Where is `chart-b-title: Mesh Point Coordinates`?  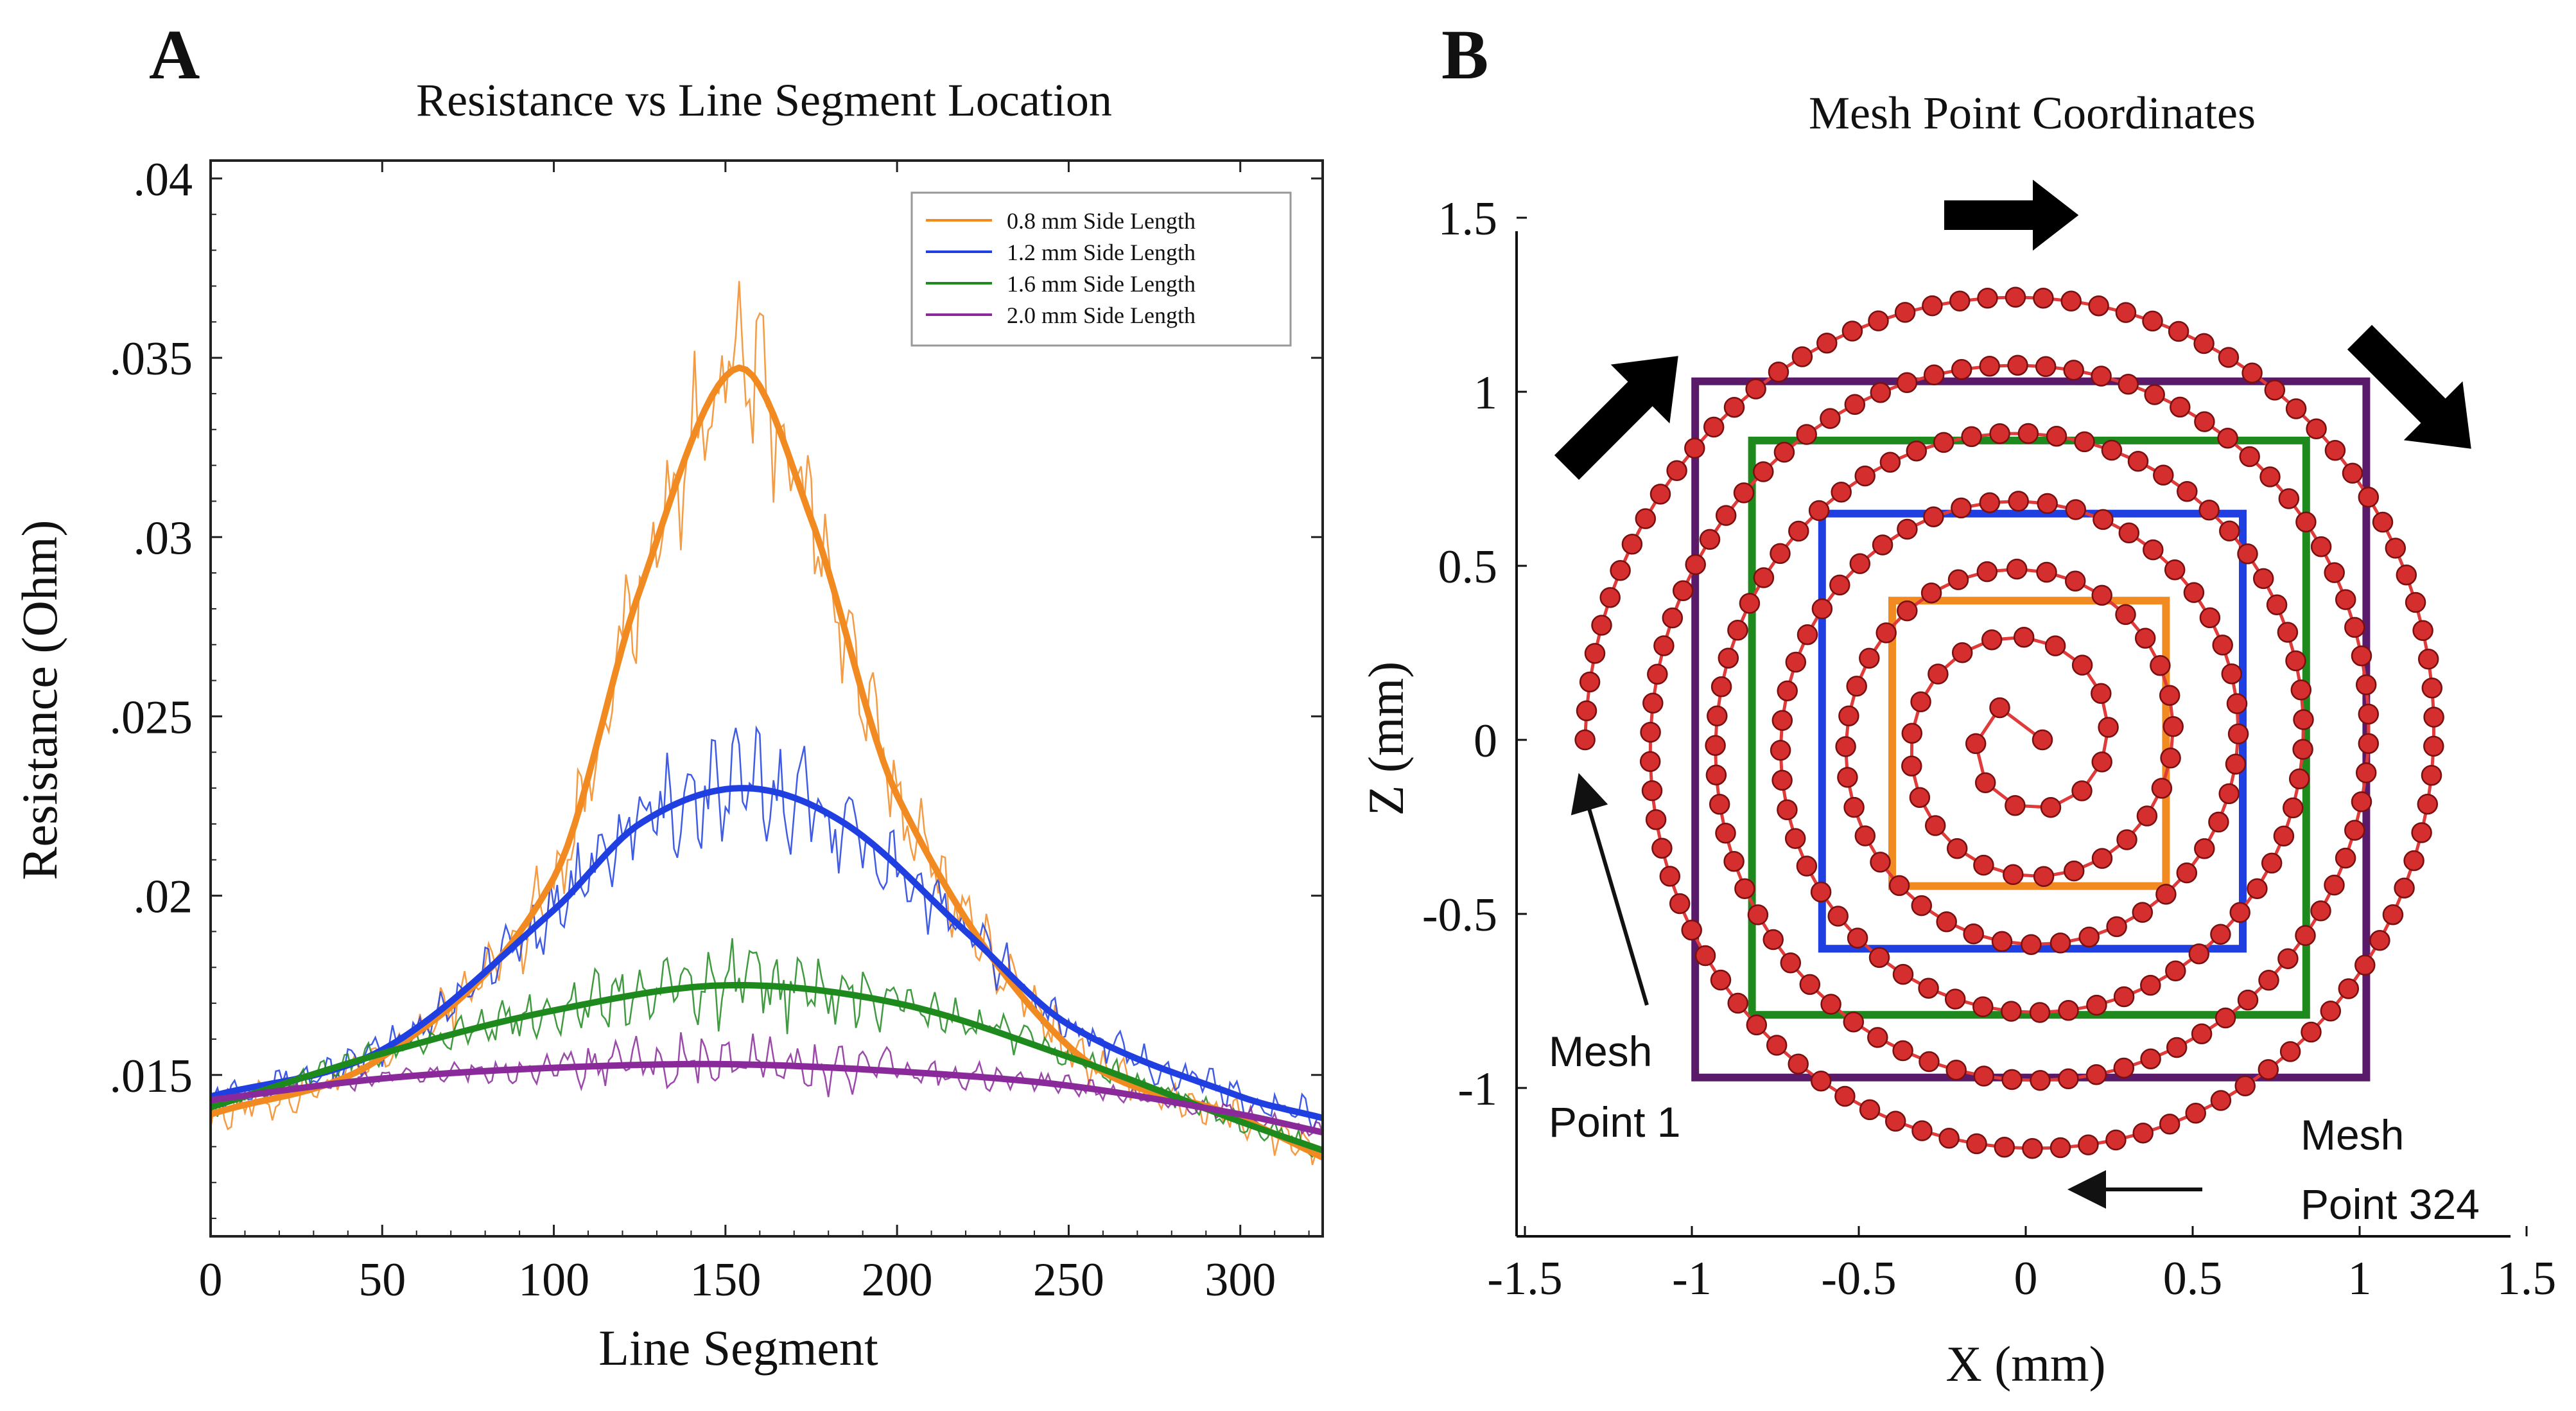
chart-b-title: Mesh Point Coordinates is located at coordinates (2032, 113).